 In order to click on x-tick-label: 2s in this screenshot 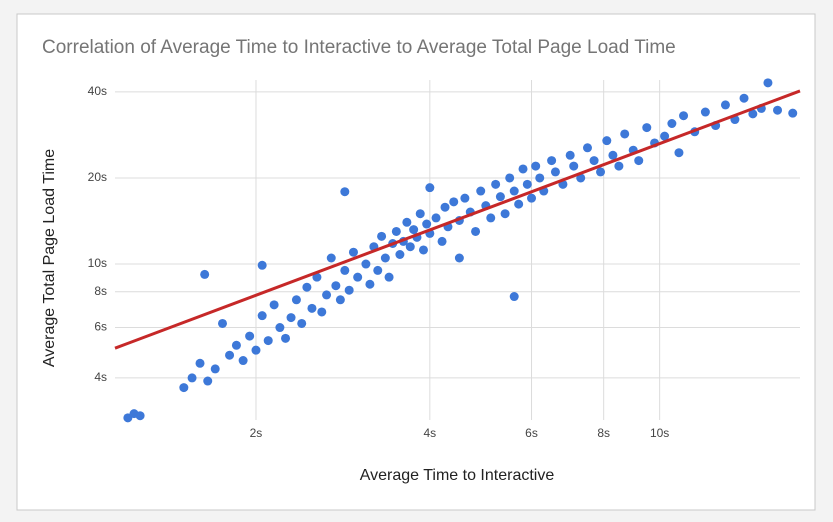, I will do `click(256, 433)`.